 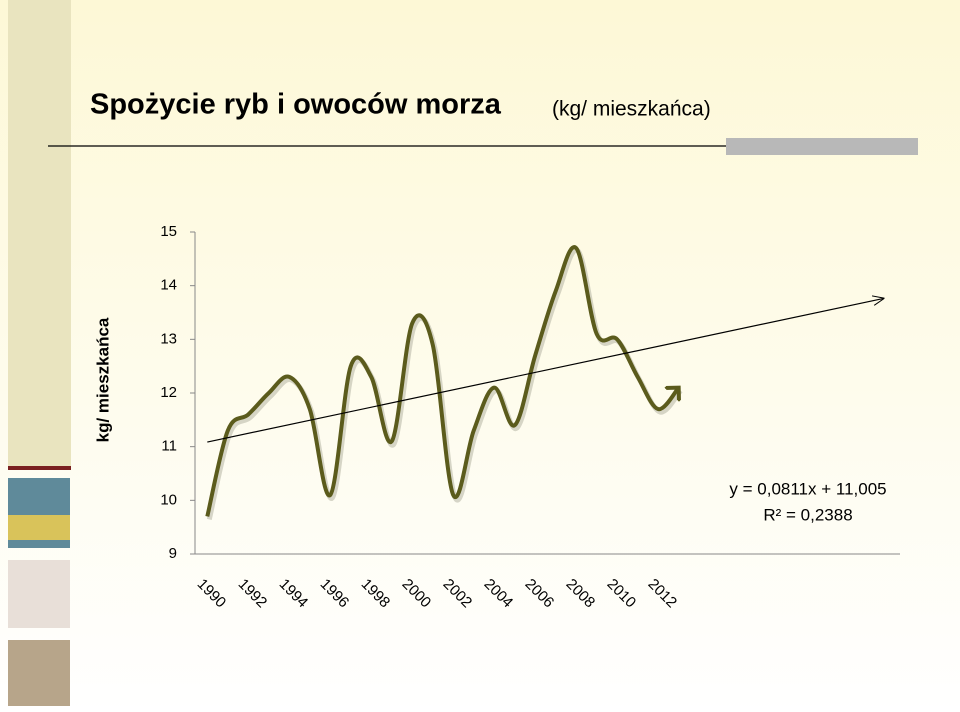 What do you see at coordinates (39, 594) in the screenshot?
I see `photo-fish` at bounding box center [39, 594].